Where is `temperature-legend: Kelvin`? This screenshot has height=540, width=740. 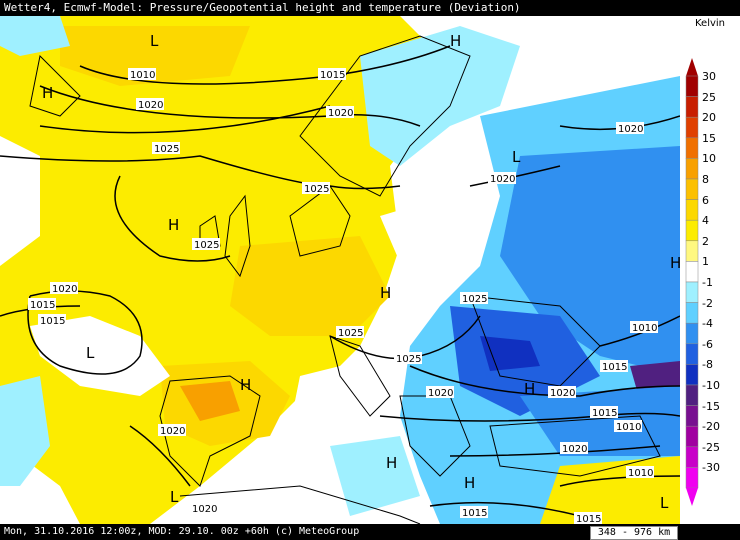 temperature-legend: Kelvin is located at coordinates (710, 270).